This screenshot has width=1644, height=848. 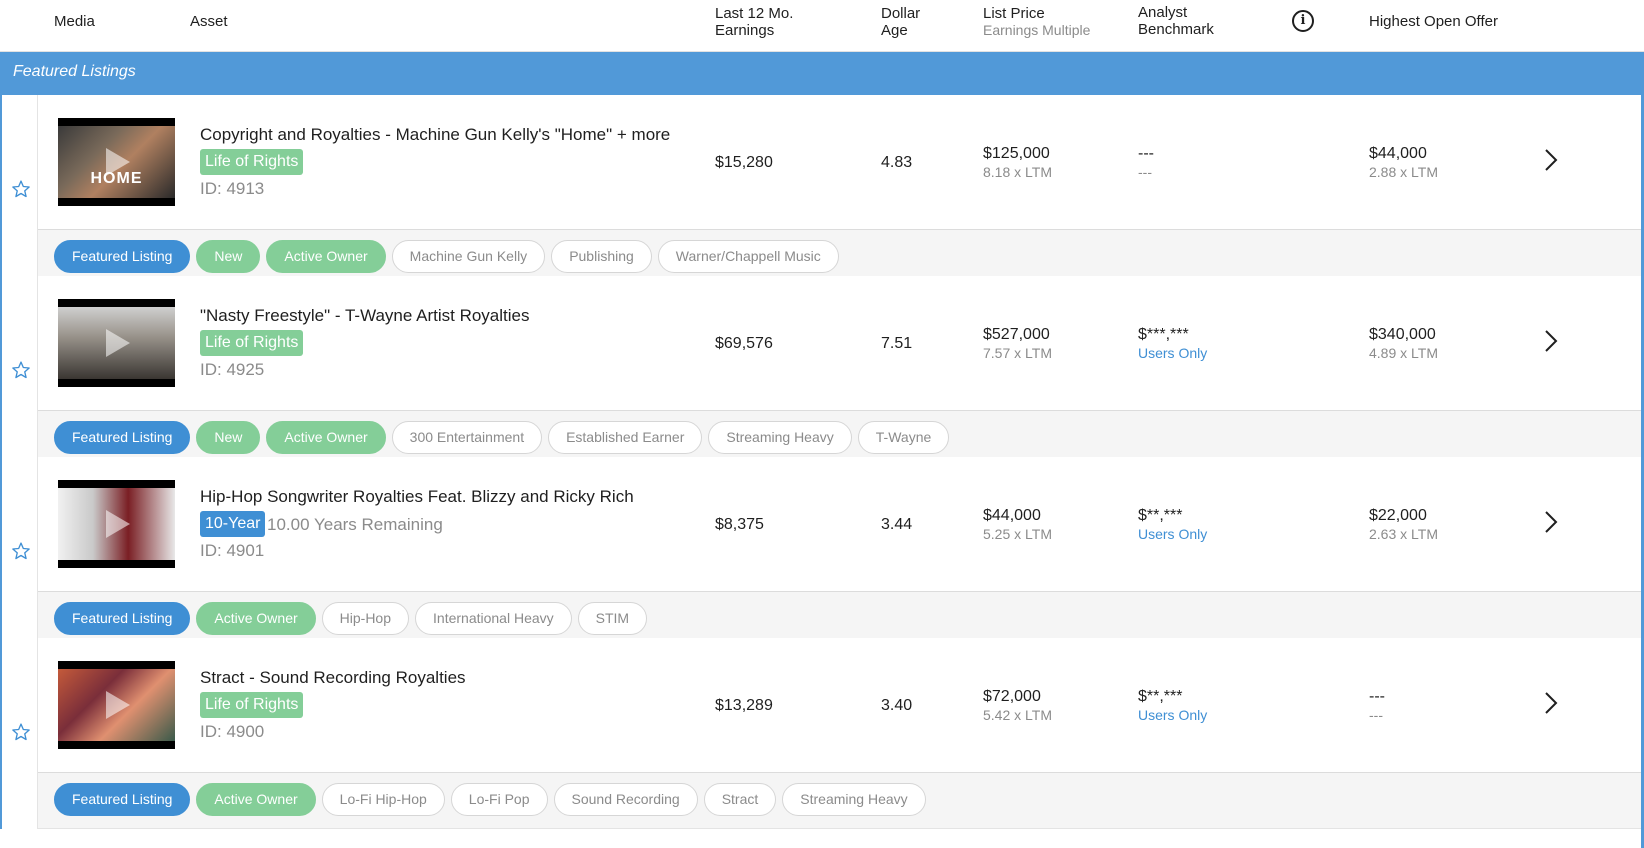 I want to click on benchmark-sub: ---, so click(x=1145, y=172).